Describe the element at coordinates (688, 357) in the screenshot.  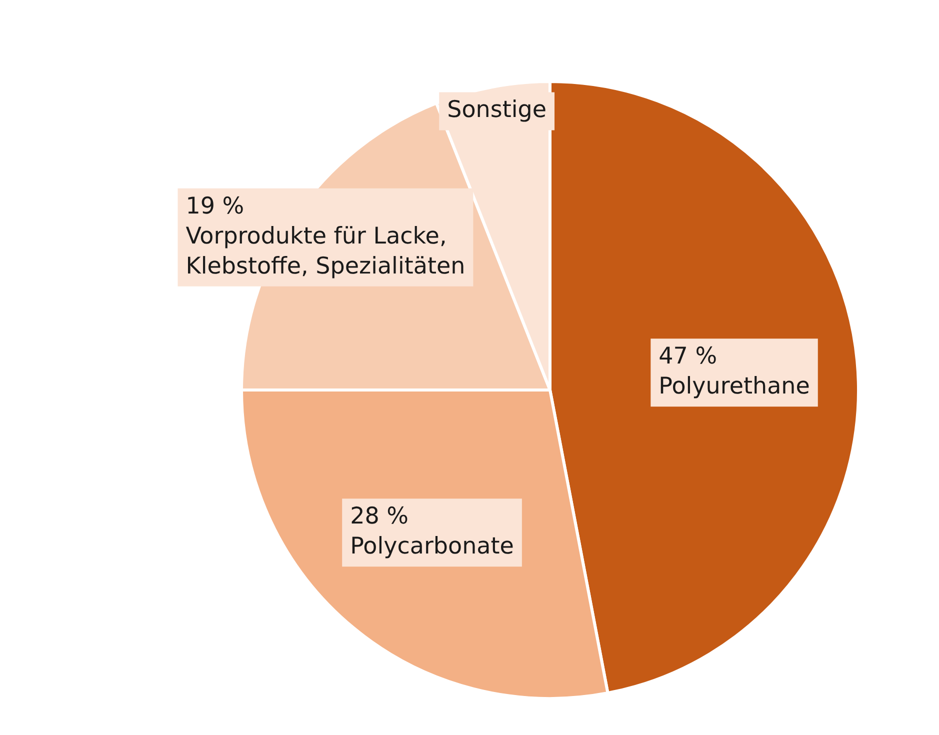
I see `data-label: 47 %` at that location.